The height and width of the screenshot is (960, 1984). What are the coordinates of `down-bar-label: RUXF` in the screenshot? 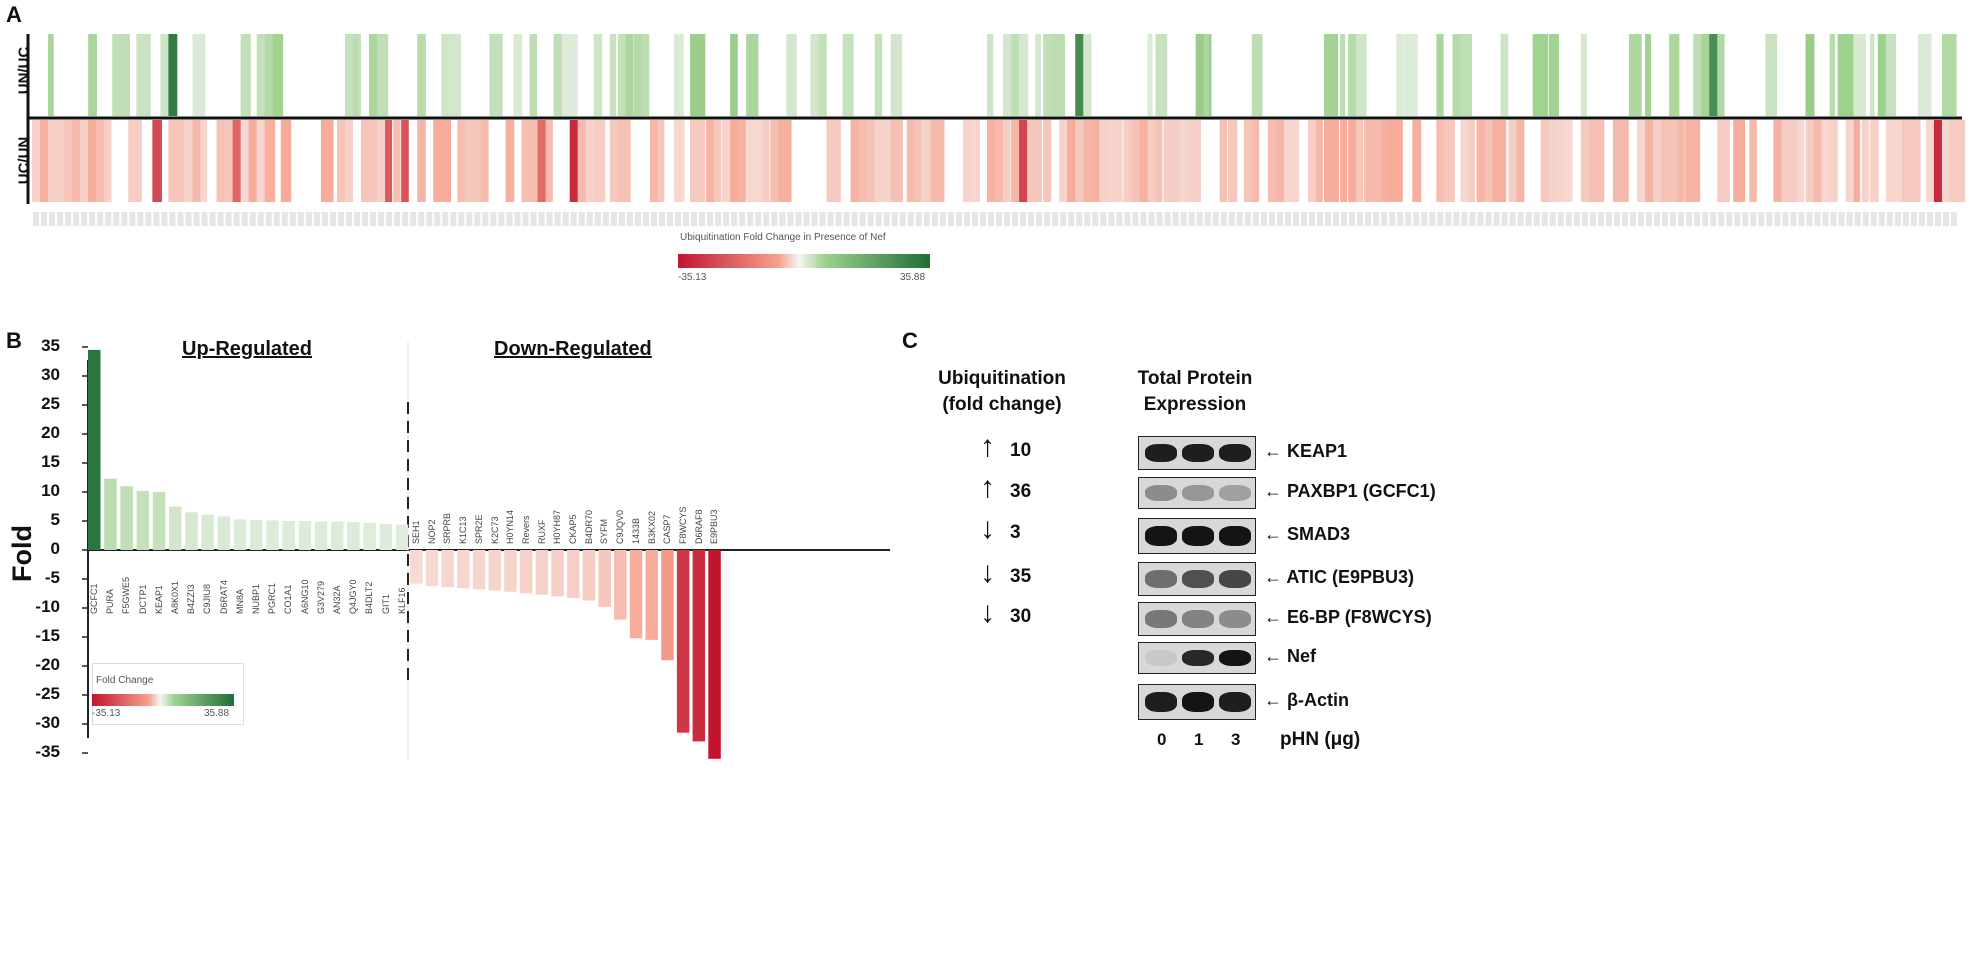 It's located at (541, 532).